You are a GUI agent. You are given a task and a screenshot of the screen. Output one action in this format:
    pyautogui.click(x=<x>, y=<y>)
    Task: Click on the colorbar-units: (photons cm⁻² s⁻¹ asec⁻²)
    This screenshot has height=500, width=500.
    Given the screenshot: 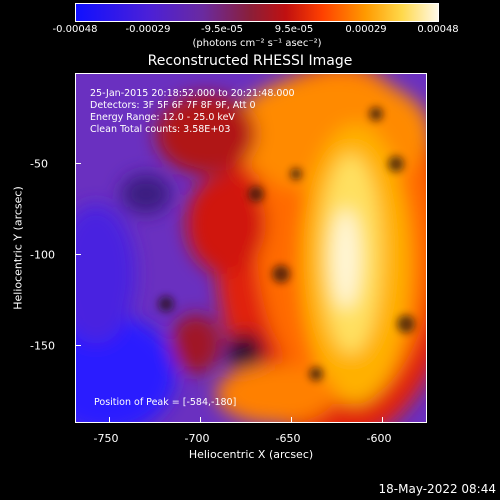 What is the action you would take?
    pyautogui.click(x=257, y=43)
    